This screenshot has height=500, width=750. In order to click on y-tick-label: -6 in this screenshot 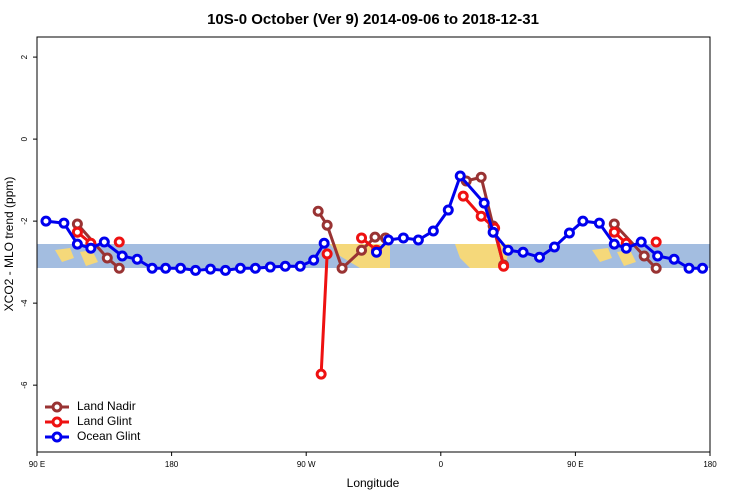, I will do `click(24, 385)`.